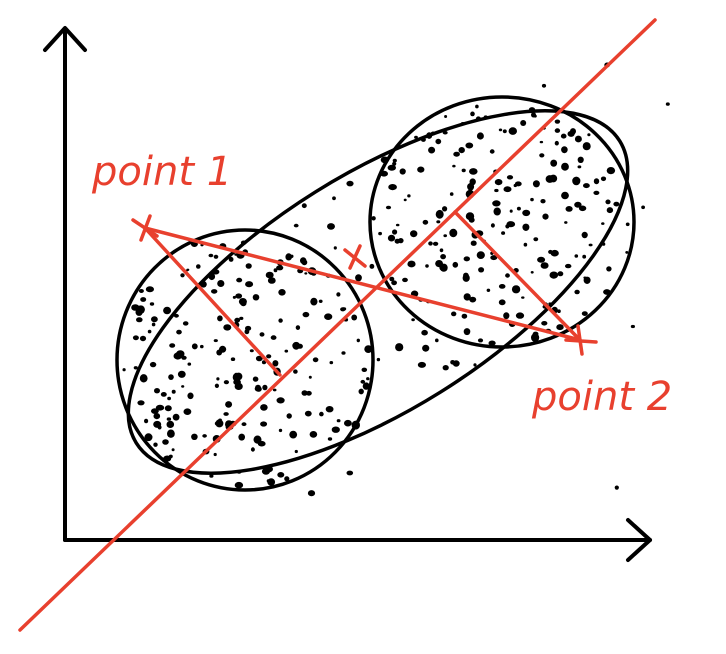 The image size is (726, 654). Describe the element at coordinates (639, 540) in the screenshot. I see `x-arrow` at that location.